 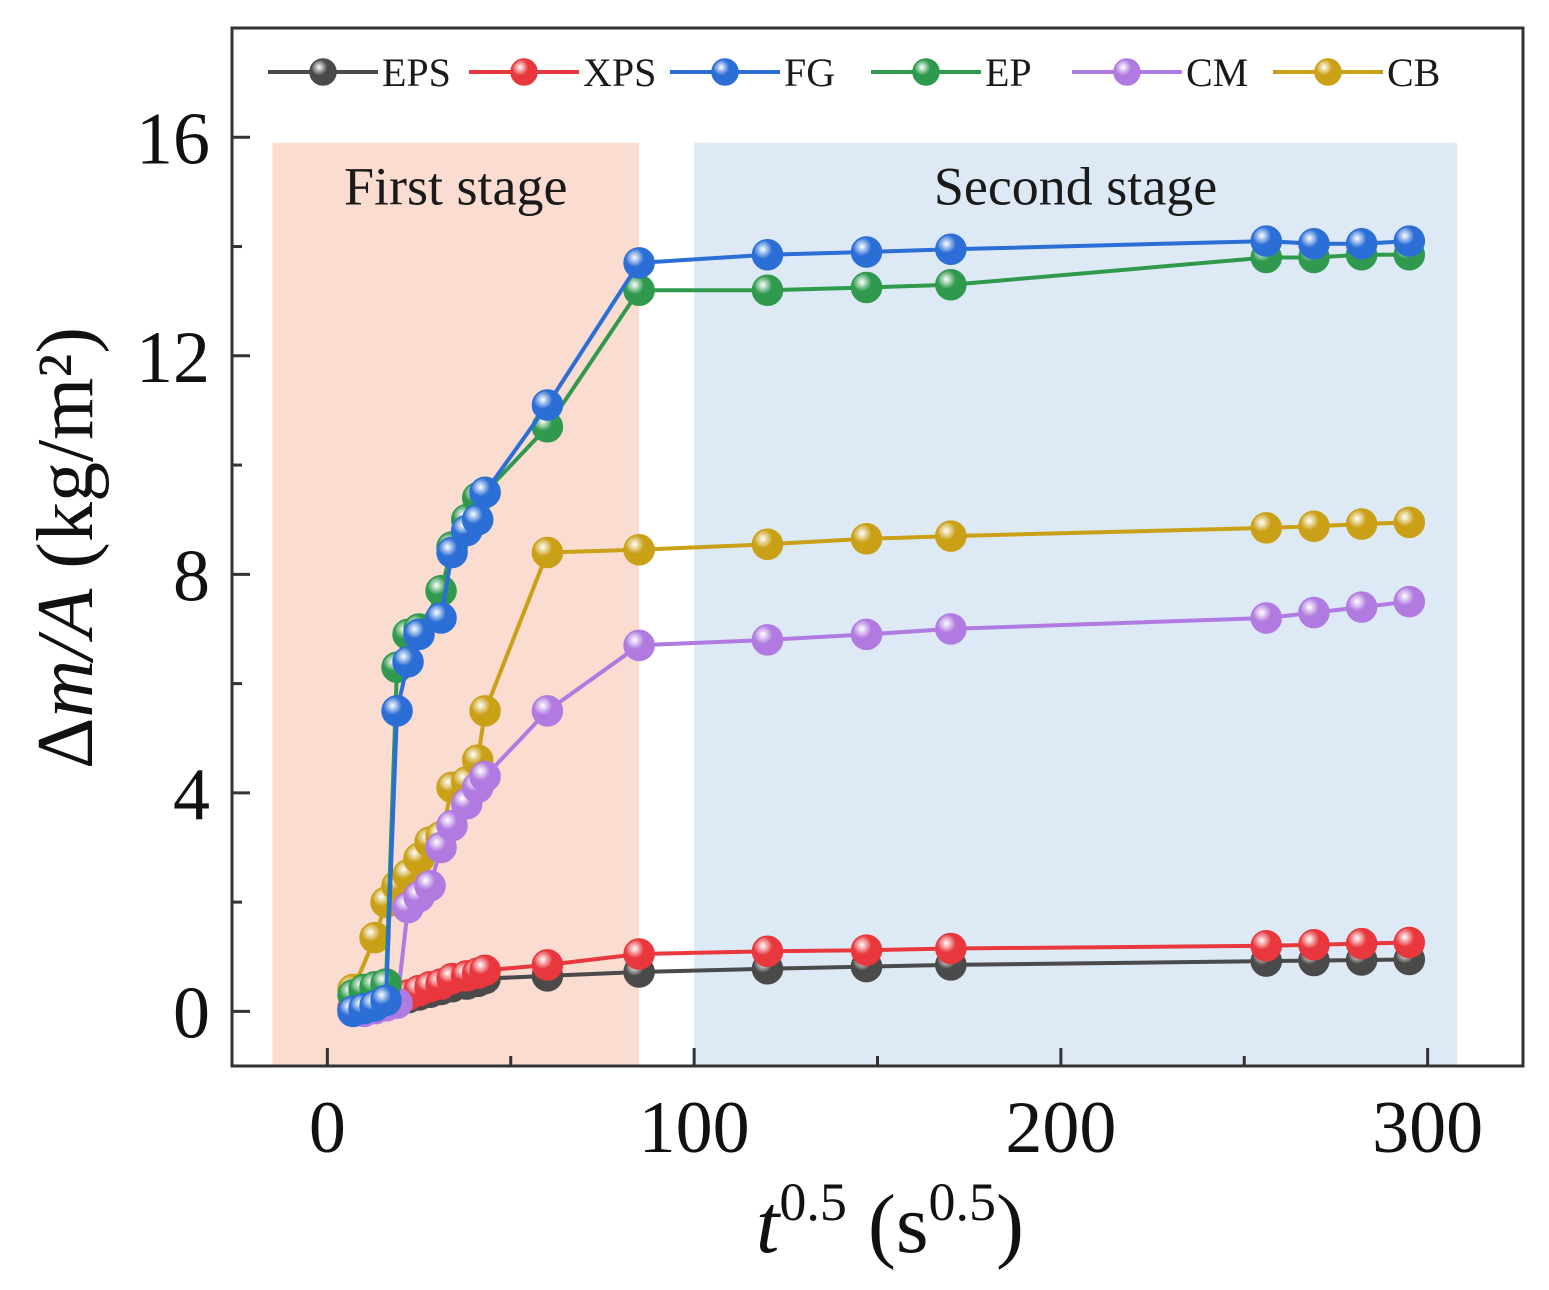 What do you see at coordinates (191, 795) in the screenshot?
I see `y-tick-label-1: 4` at bounding box center [191, 795].